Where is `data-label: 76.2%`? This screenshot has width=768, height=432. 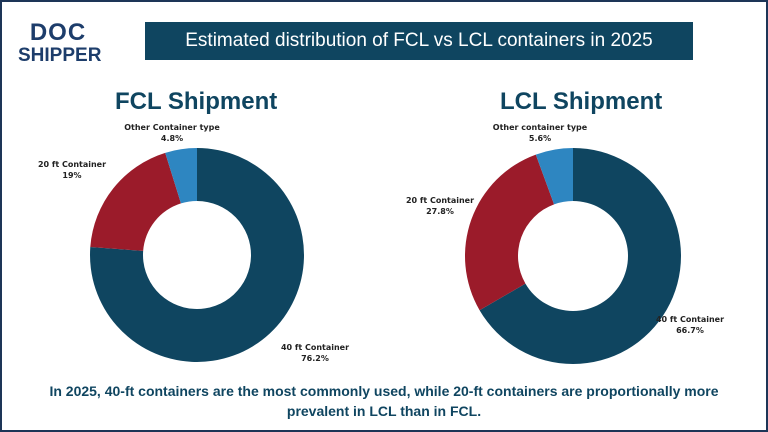
data-label: 76.2% is located at coordinates (315, 358).